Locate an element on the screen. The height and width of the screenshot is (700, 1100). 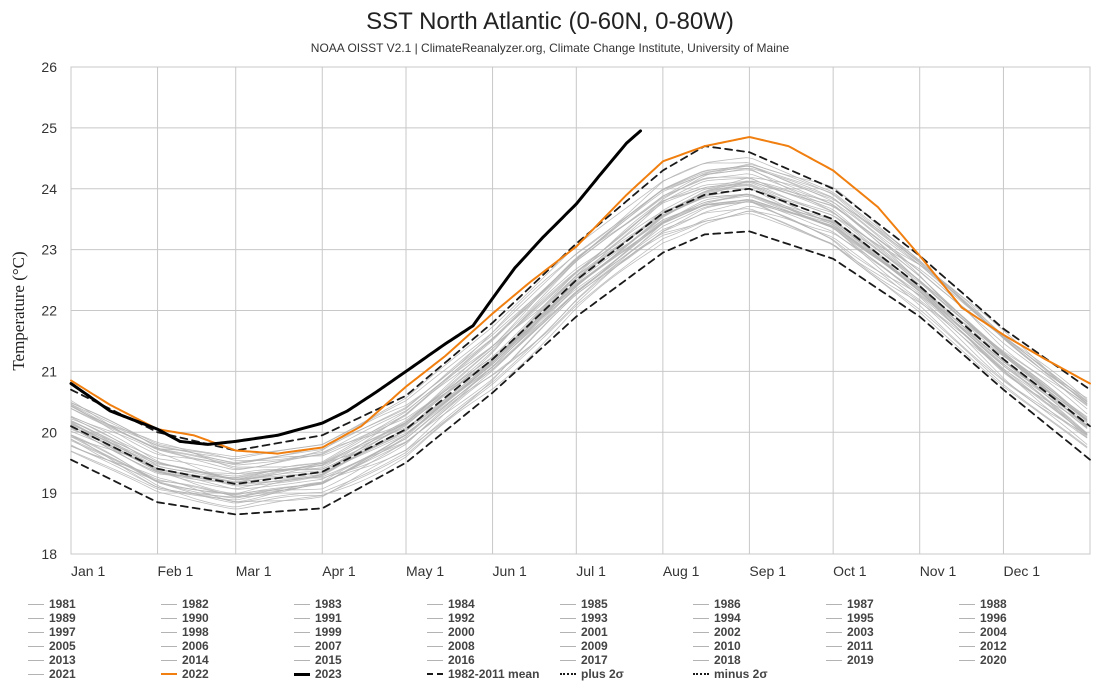
legend-item-1989: 1989 is located at coordinates (52, 618).